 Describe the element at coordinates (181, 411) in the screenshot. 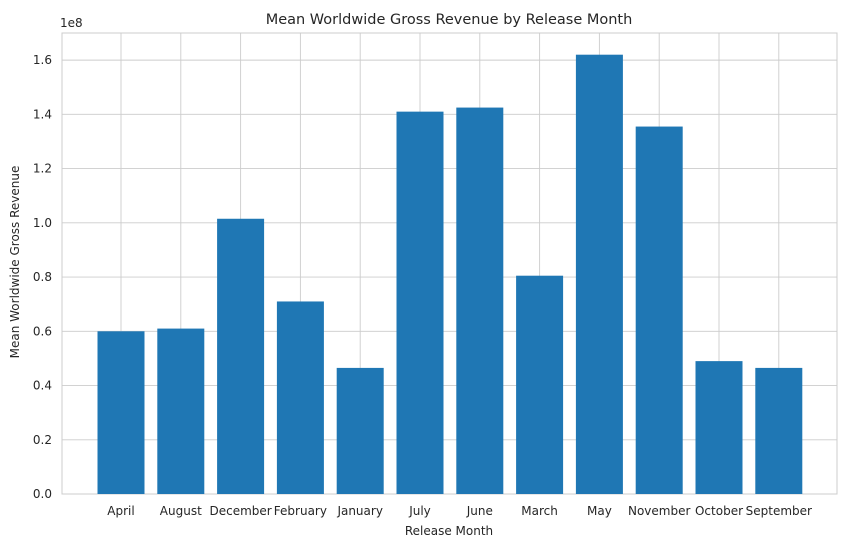

I see `bar-august` at that location.